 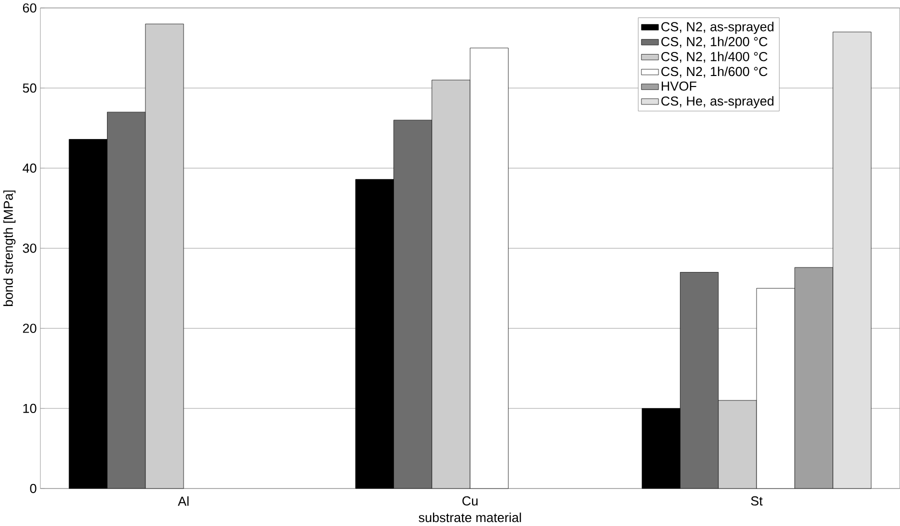 What do you see at coordinates (29, 409) in the screenshot?
I see `y-tick-label: 10` at bounding box center [29, 409].